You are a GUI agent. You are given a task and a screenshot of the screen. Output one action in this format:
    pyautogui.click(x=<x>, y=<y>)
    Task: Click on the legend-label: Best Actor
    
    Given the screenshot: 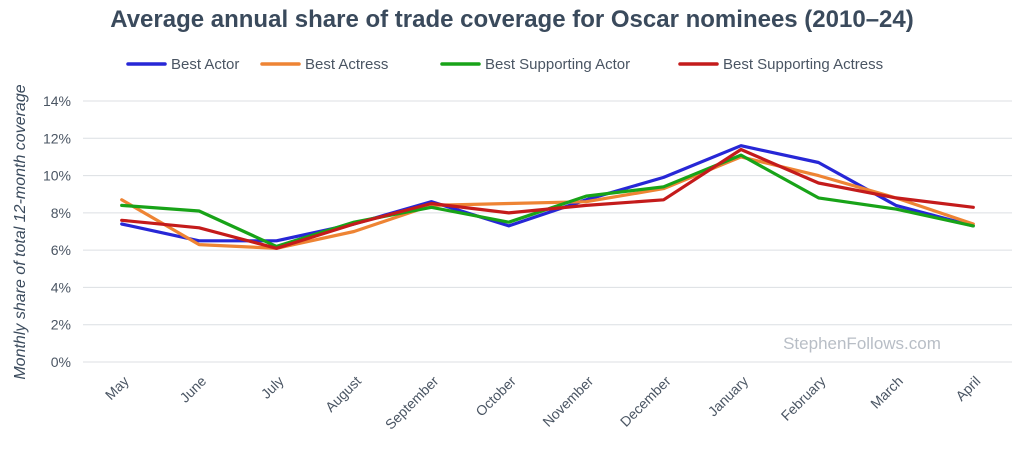 What is the action you would take?
    pyautogui.click(x=205, y=64)
    